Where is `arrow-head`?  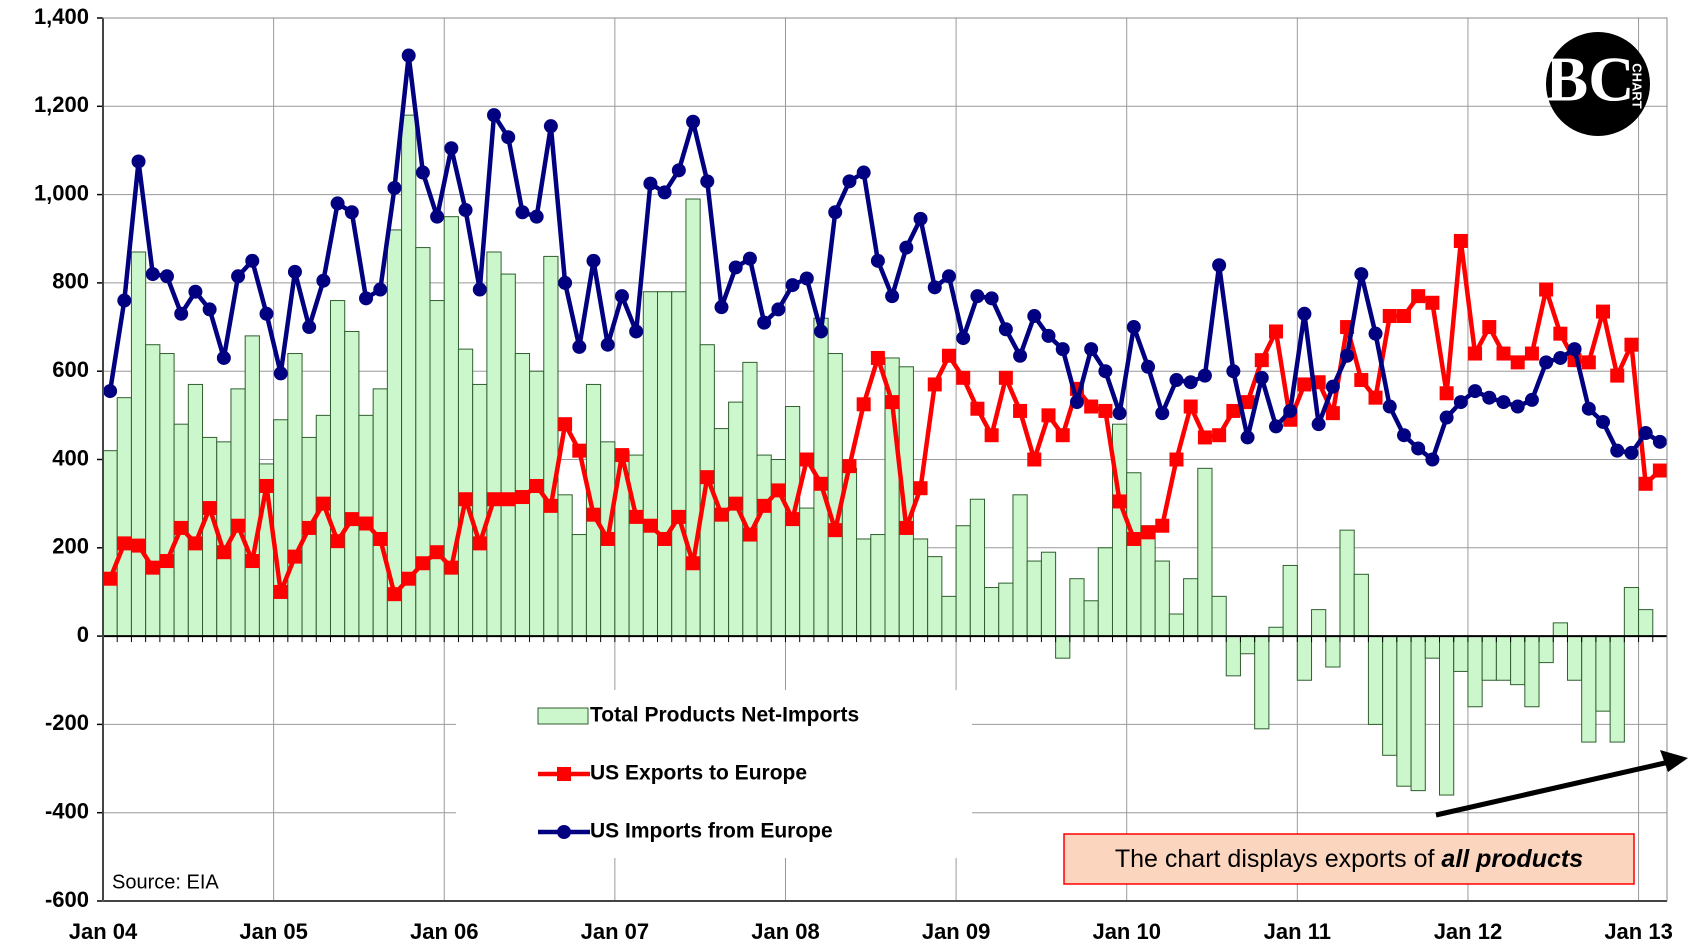
arrow-head is located at coordinates (1674, 761).